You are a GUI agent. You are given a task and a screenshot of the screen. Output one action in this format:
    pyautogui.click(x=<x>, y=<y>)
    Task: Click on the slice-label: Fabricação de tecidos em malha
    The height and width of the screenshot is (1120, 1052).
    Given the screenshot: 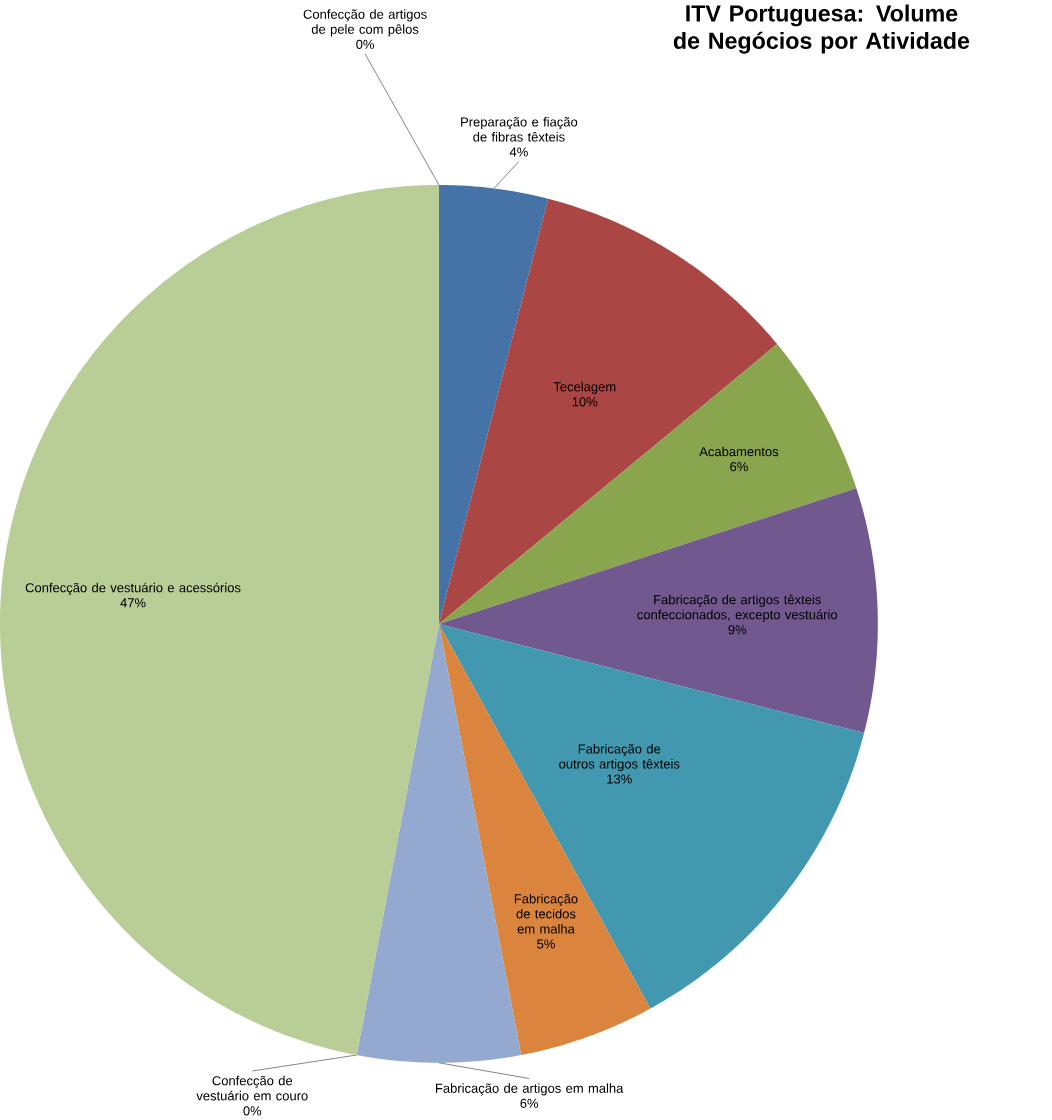 What is the action you would take?
    pyautogui.click(x=546, y=913)
    